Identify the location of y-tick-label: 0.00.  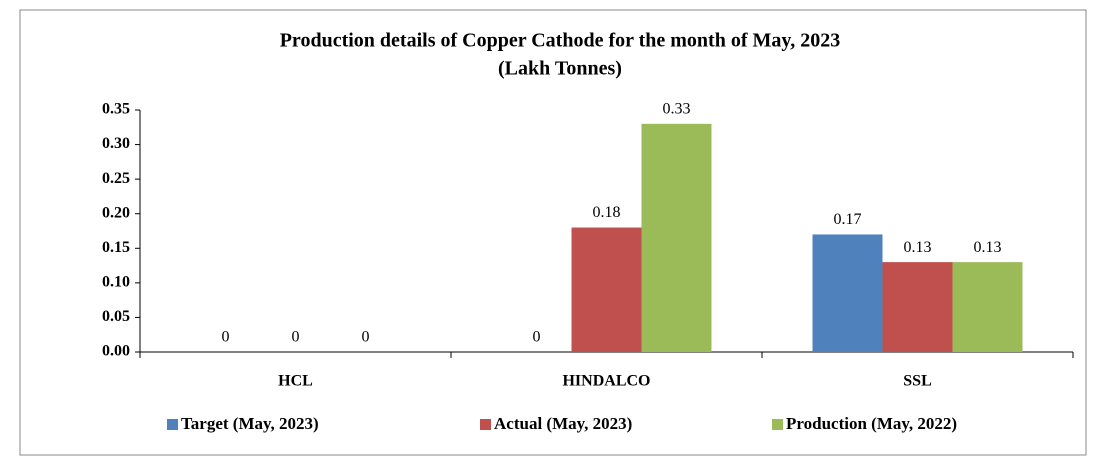
(116, 351).